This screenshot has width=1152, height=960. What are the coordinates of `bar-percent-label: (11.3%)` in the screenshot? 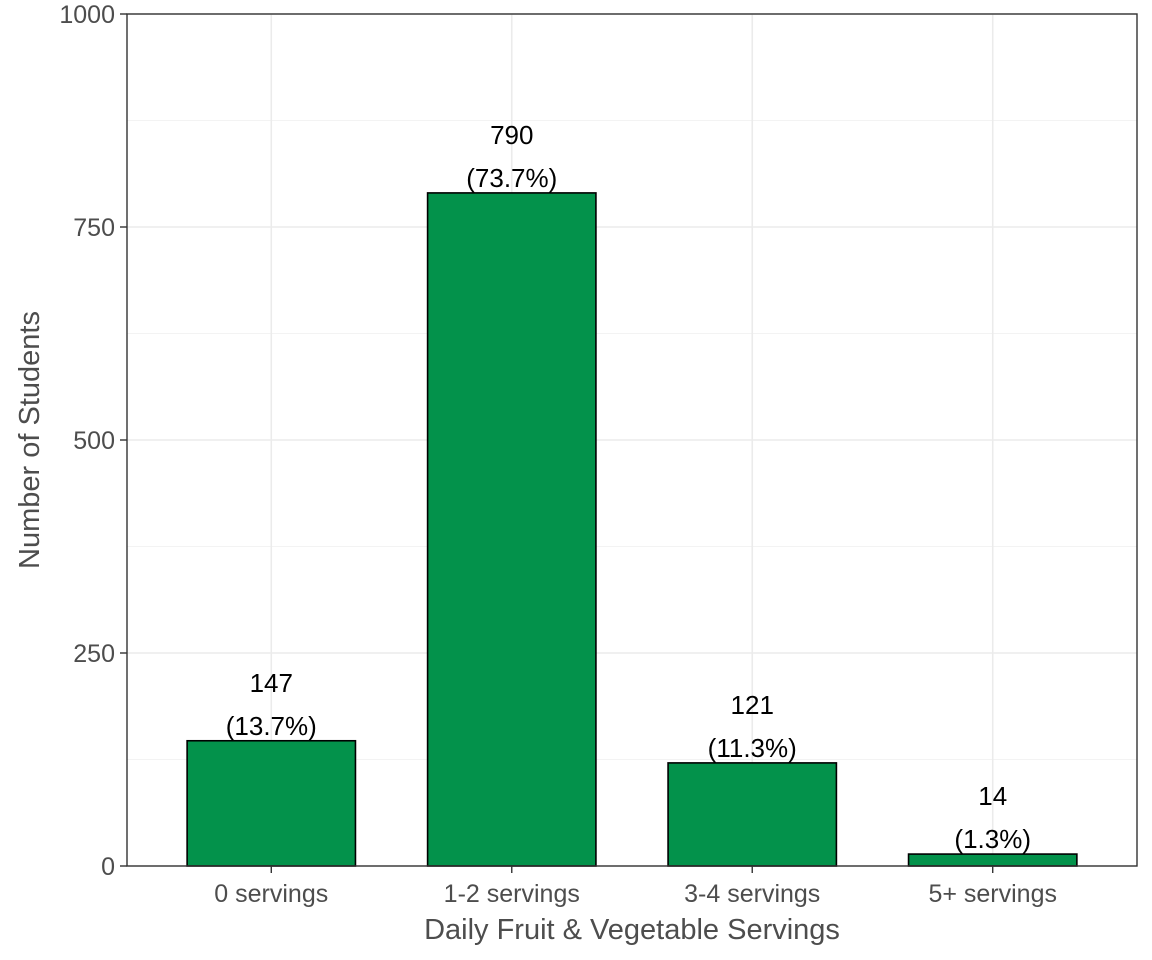 It's located at (752, 748).